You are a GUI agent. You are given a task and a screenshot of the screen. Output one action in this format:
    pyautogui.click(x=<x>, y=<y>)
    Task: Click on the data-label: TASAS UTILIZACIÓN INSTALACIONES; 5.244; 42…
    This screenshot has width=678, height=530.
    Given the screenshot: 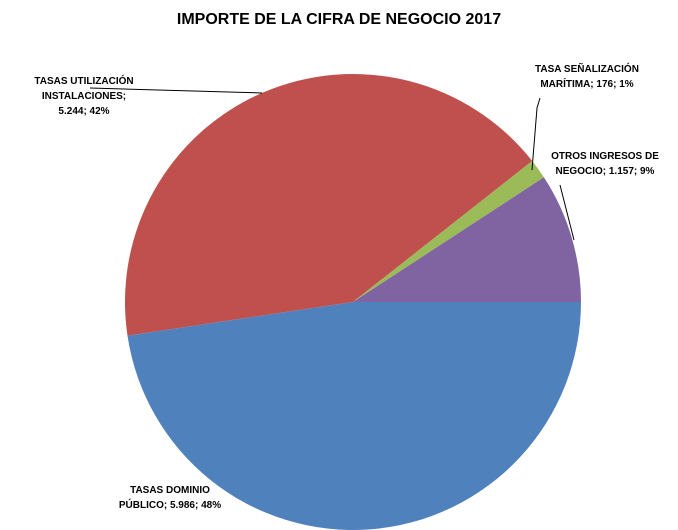 What is the action you would take?
    pyautogui.click(x=83, y=95)
    